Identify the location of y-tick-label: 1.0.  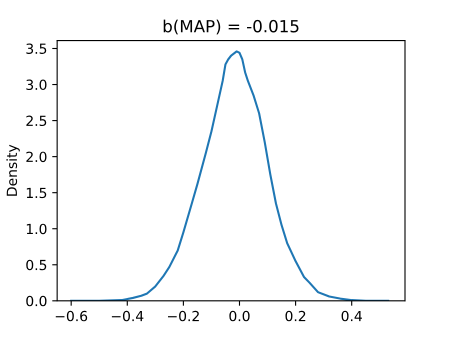
(36, 229).